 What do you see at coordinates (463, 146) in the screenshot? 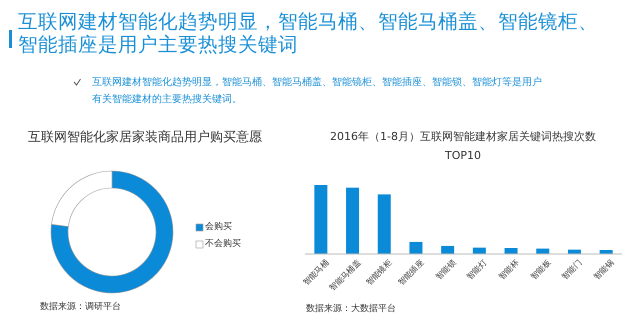
I see `title: 2016年（1-8月）互联网智能建材家居关键词热搜次数TOP10` at bounding box center [463, 146].